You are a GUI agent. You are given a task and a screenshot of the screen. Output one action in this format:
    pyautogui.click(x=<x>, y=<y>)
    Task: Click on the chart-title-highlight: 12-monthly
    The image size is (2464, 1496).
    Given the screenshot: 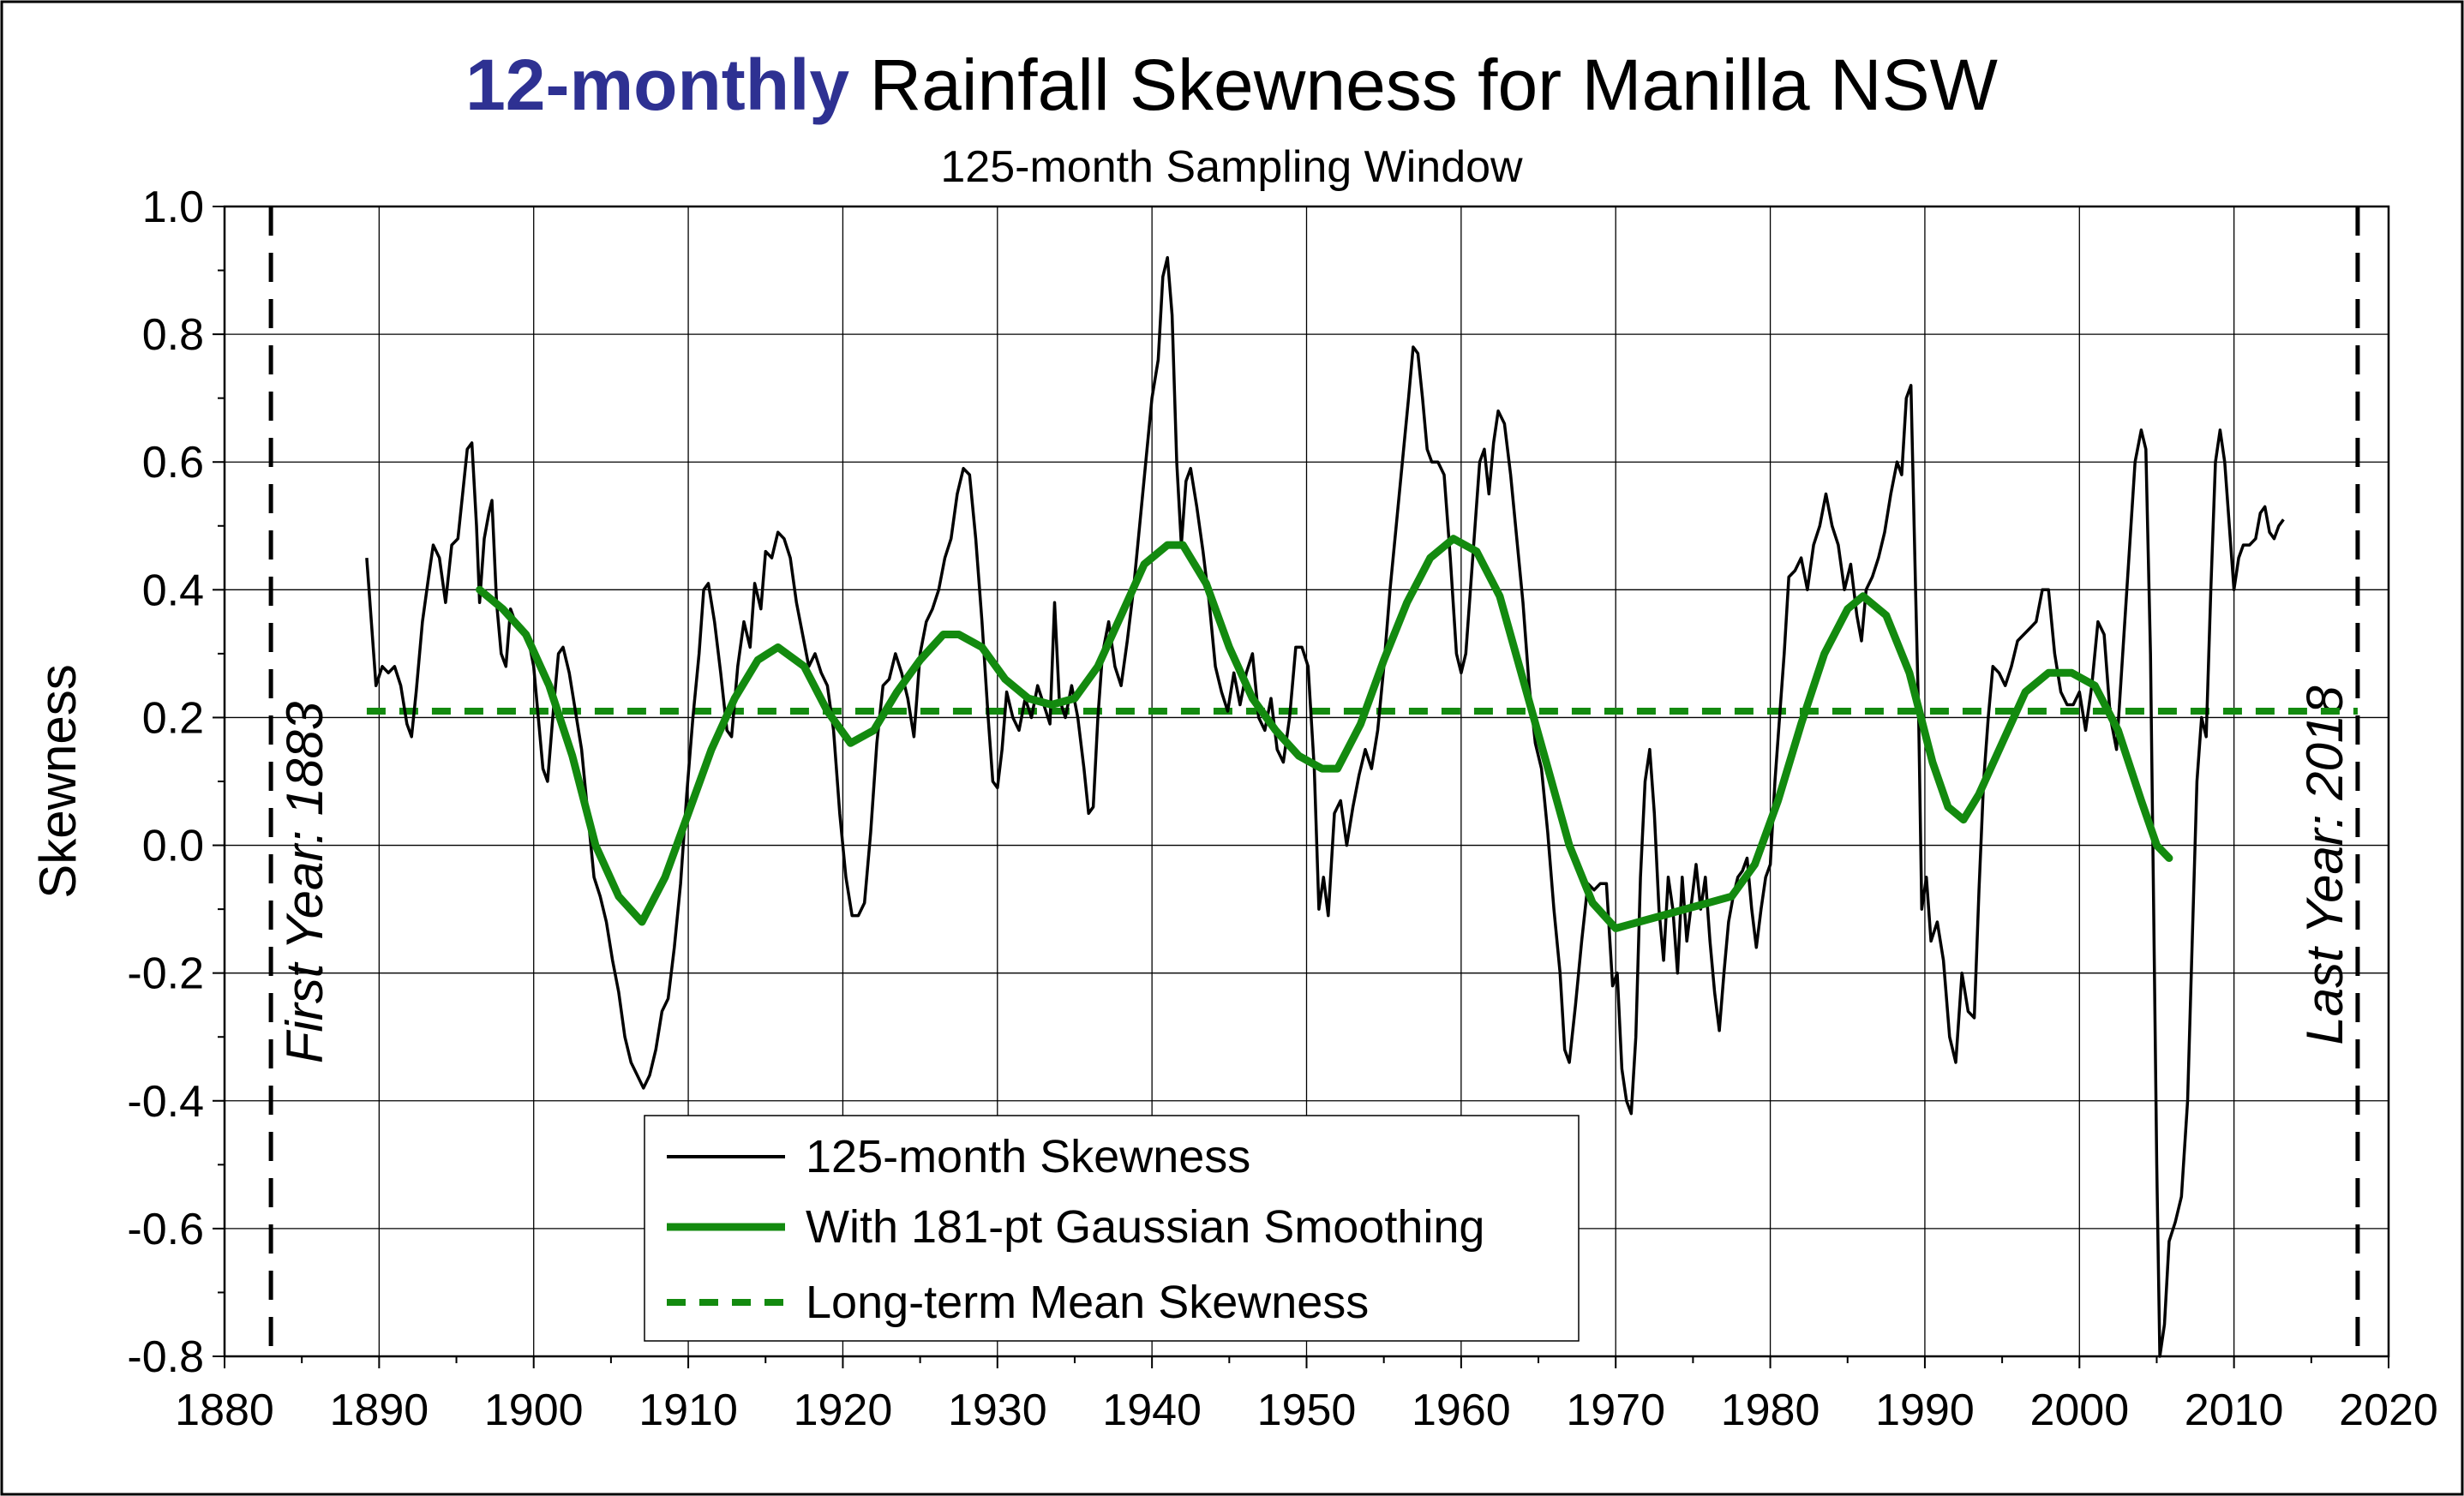 What is the action you would take?
    pyautogui.click(x=657, y=85)
    